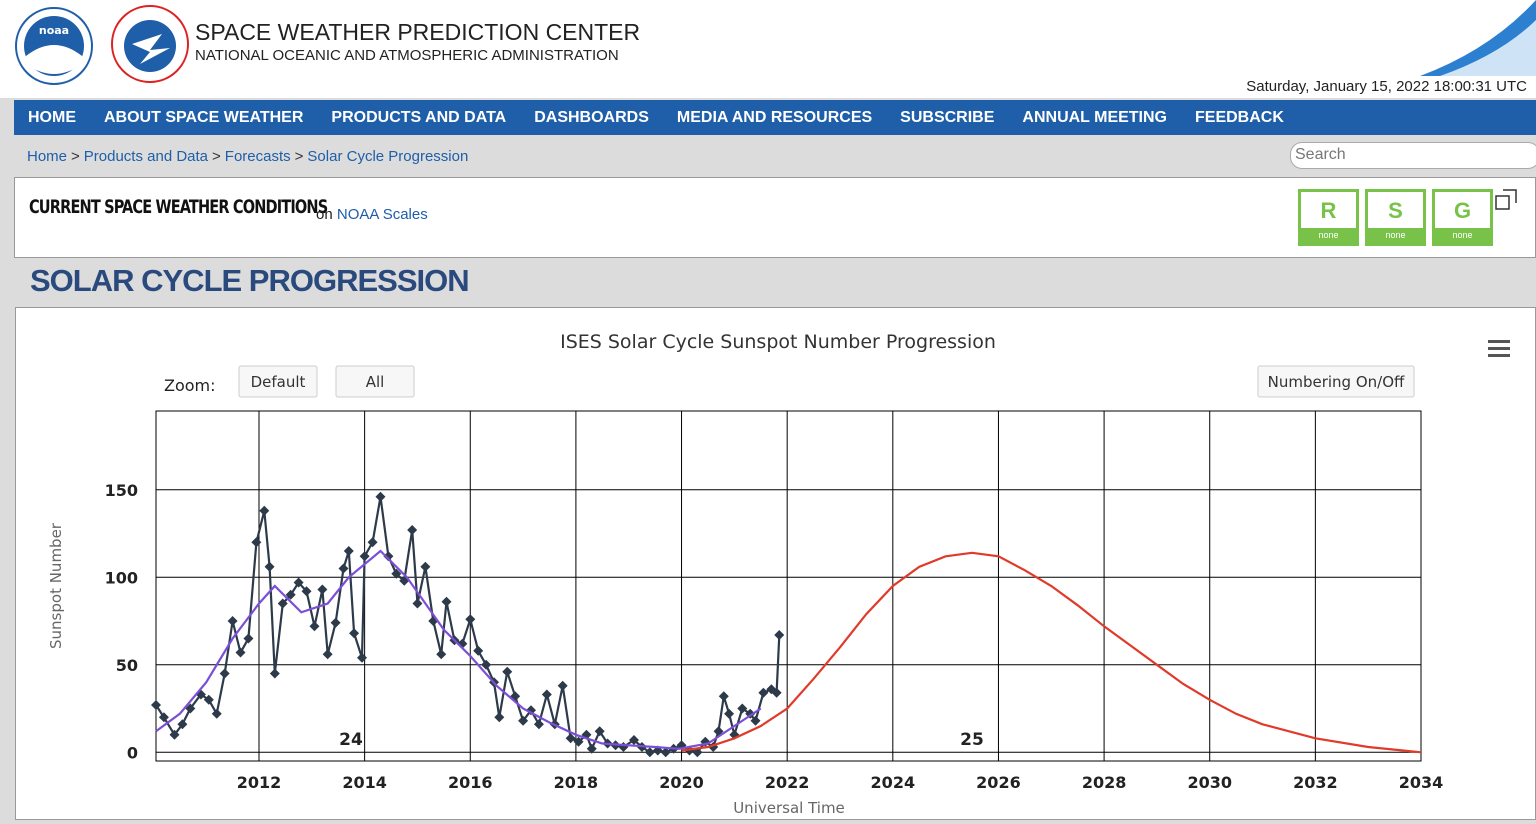  What do you see at coordinates (132, 752) in the screenshot?
I see `y-tick-label: 0` at bounding box center [132, 752].